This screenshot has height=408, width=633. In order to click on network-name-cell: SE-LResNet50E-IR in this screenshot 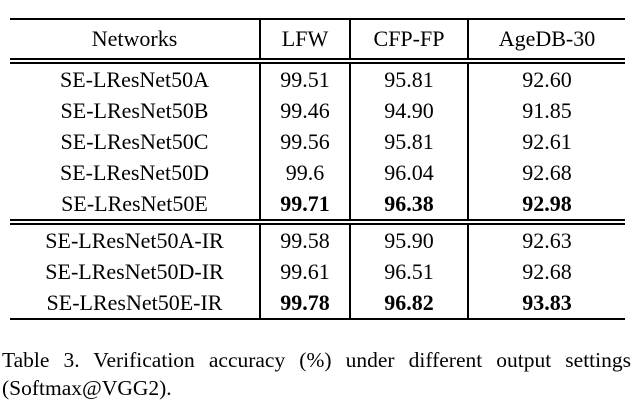, I will do `click(135, 303)`.